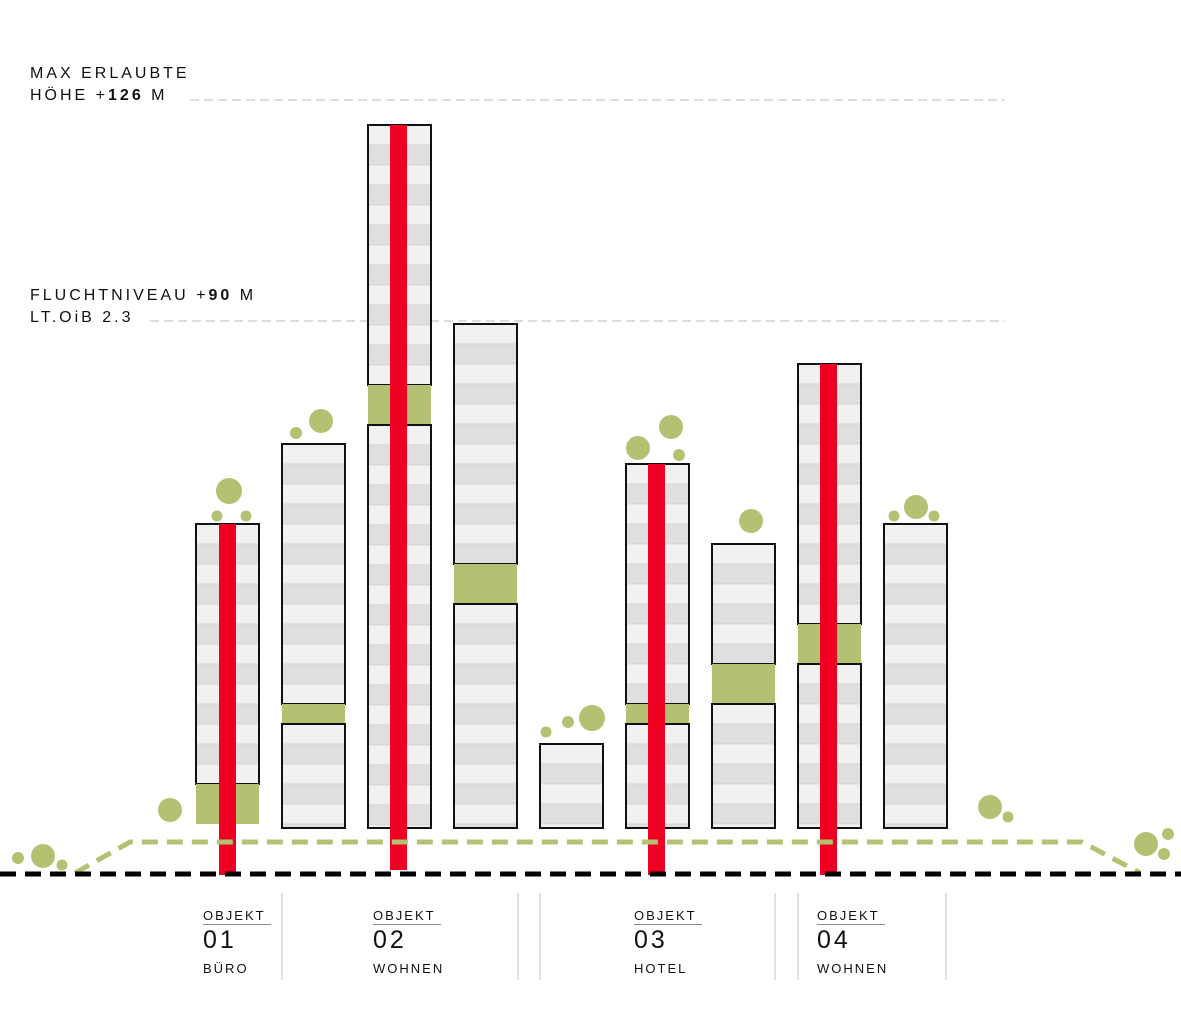 The width and height of the screenshot is (1181, 1030). Describe the element at coordinates (661, 968) in the screenshot. I see `object-use: HOTEL` at that location.